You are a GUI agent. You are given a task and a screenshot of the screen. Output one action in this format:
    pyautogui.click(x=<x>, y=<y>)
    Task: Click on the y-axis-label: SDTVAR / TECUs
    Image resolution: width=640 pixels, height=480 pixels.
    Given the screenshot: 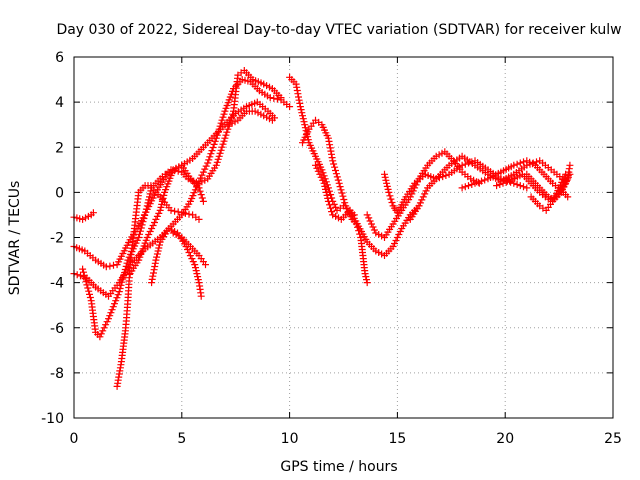 What is the action you would take?
    pyautogui.click(x=15, y=238)
    